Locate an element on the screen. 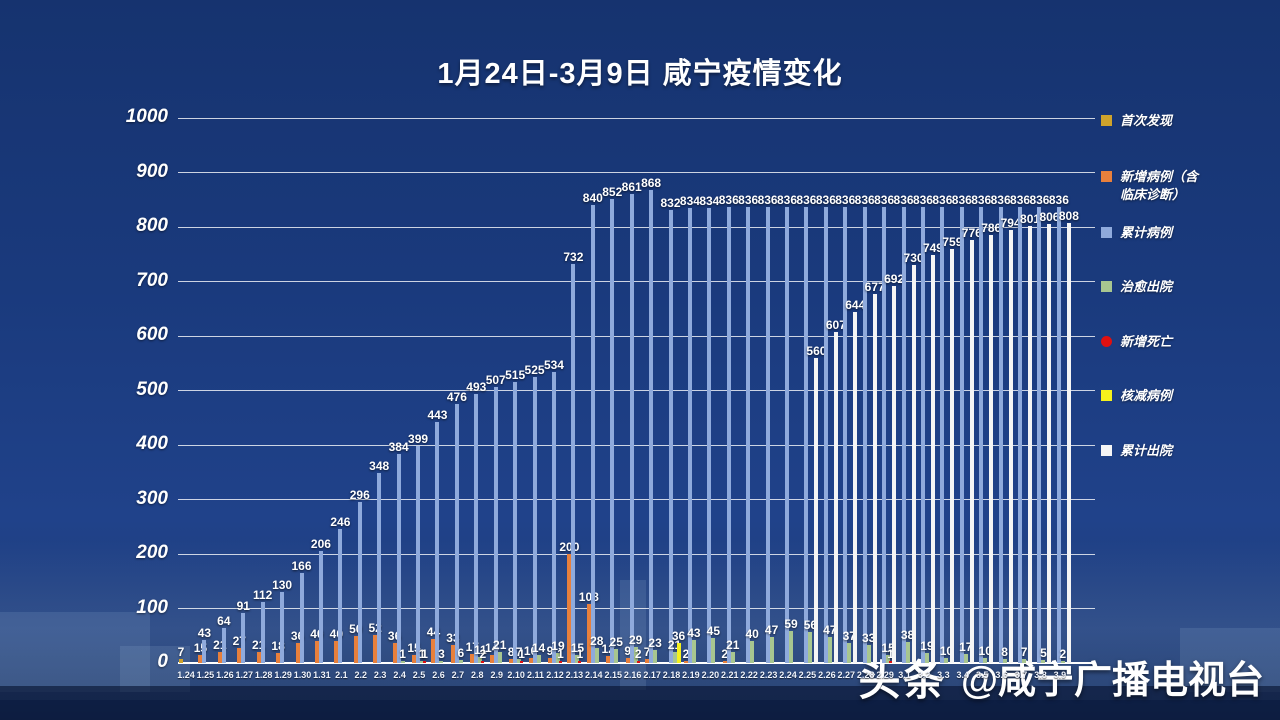 The width and height of the screenshot is (1280, 720). footer-band is located at coordinates (640, 703).